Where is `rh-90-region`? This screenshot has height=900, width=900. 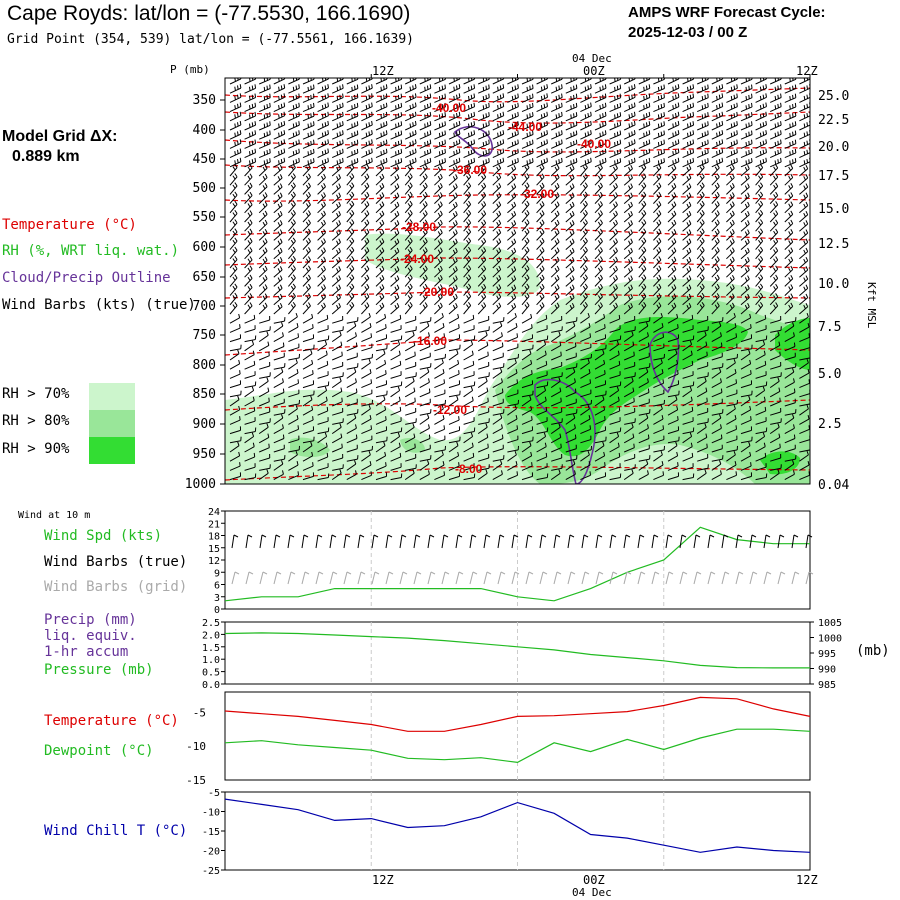 rh-90-region is located at coordinates (626, 387).